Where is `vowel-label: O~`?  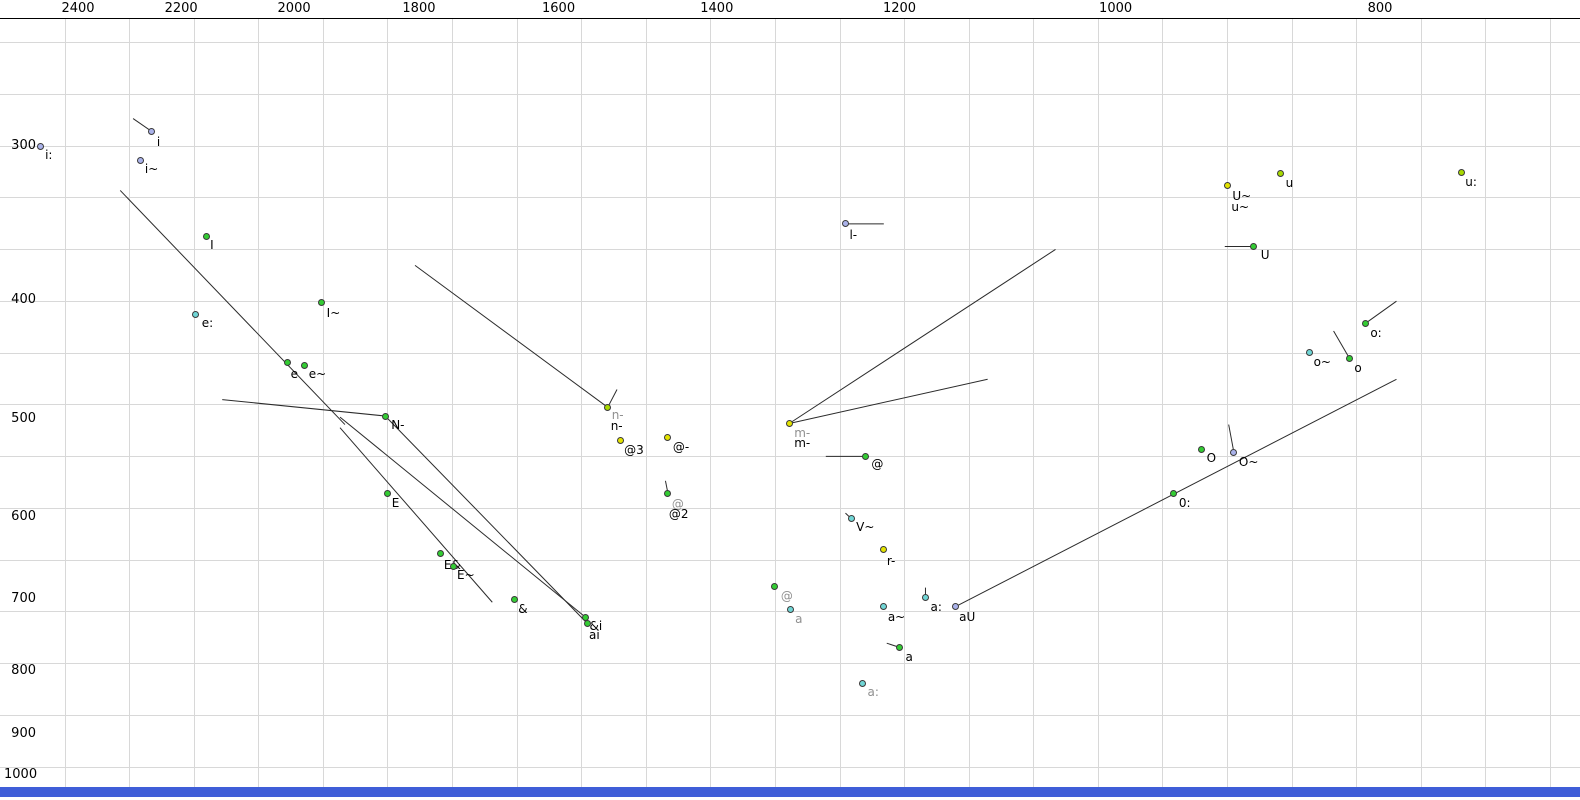 vowel-label: O~ is located at coordinates (1248, 462).